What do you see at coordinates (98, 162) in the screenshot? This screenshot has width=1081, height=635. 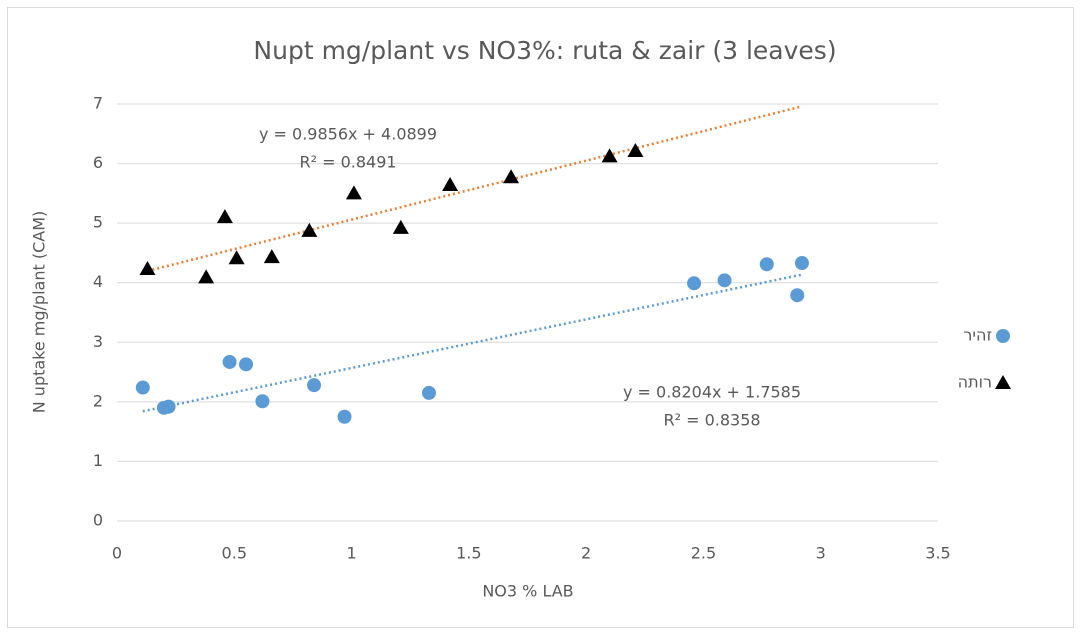 I see `y-tick-label: 6` at bounding box center [98, 162].